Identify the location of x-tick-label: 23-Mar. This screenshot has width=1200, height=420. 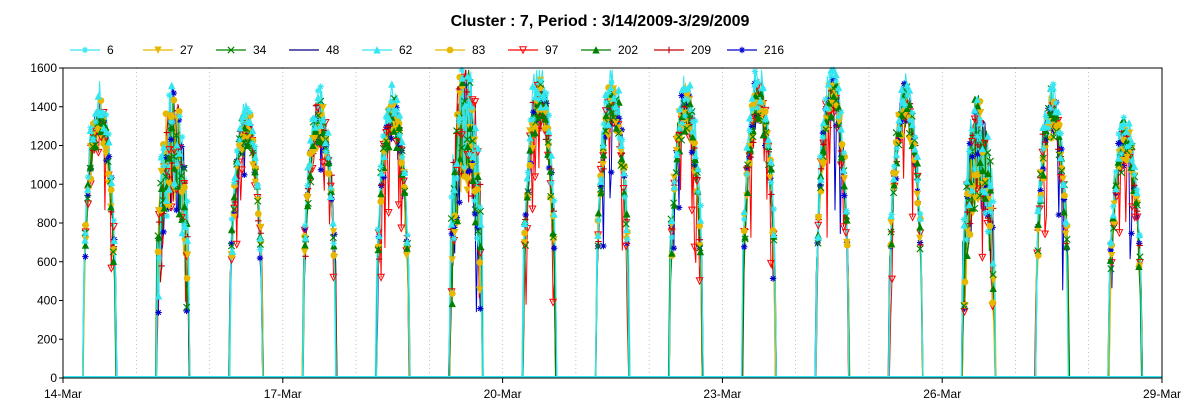
(722, 394).